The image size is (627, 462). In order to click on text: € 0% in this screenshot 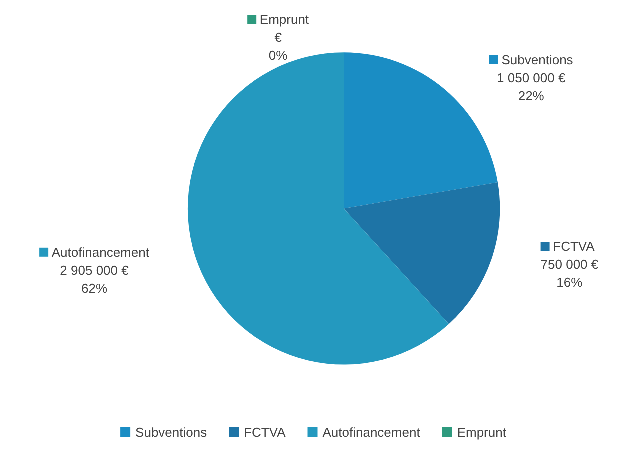, I will do `click(278, 47)`.